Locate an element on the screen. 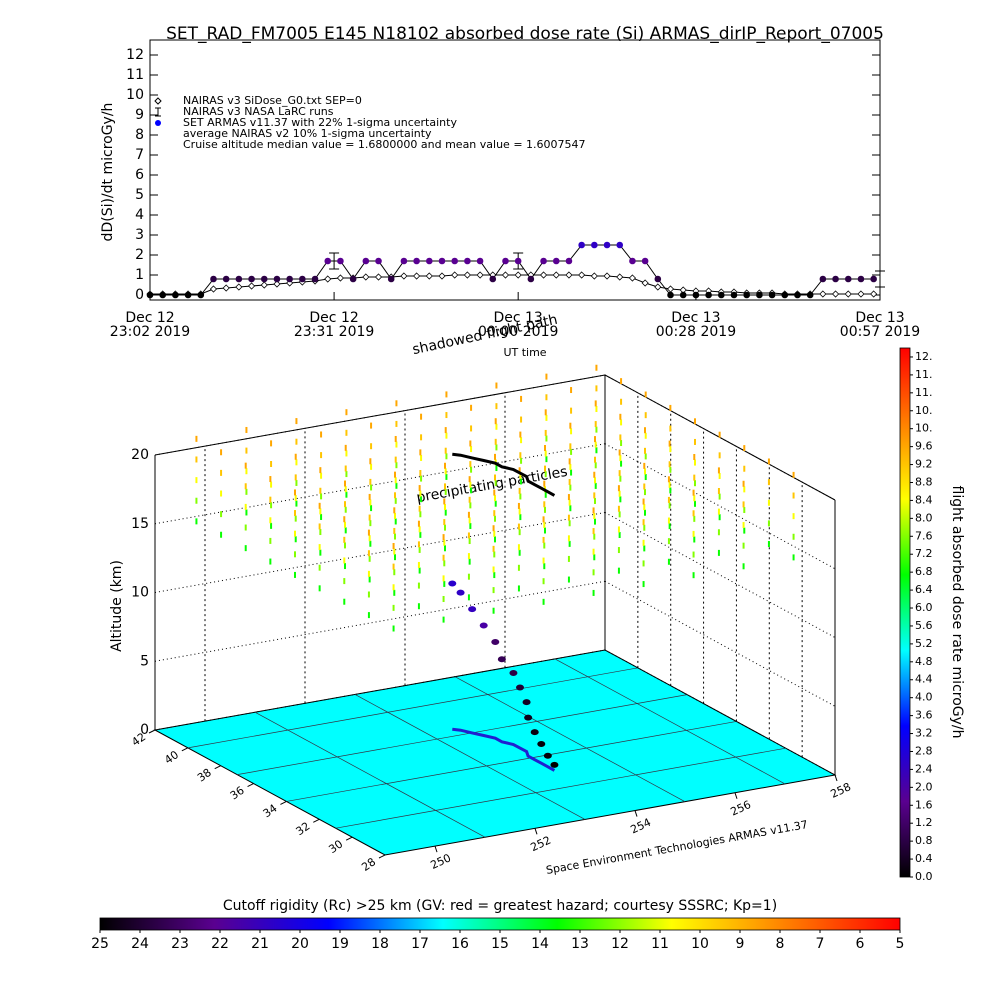 The image size is (1000, 1000). rc-colorbar-tick-label: 25 is located at coordinates (100, 944).